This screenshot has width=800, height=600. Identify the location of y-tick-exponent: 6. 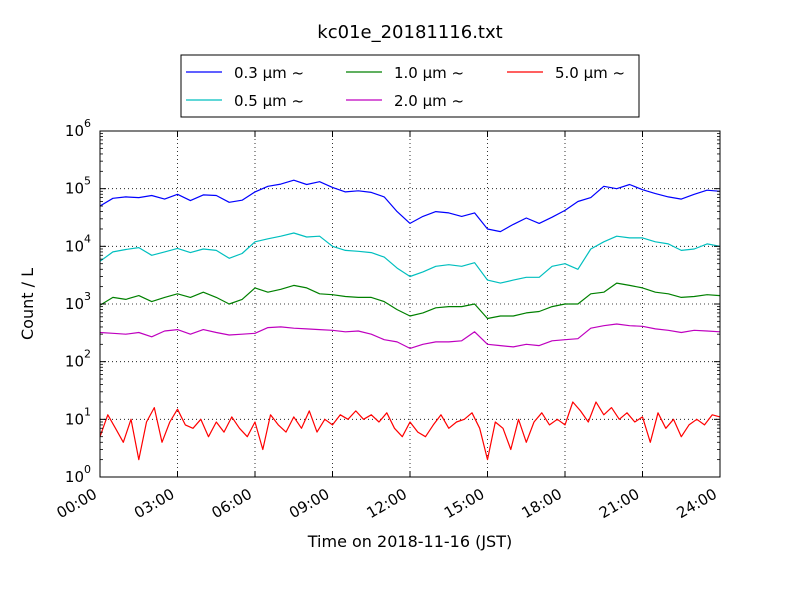
(87, 123).